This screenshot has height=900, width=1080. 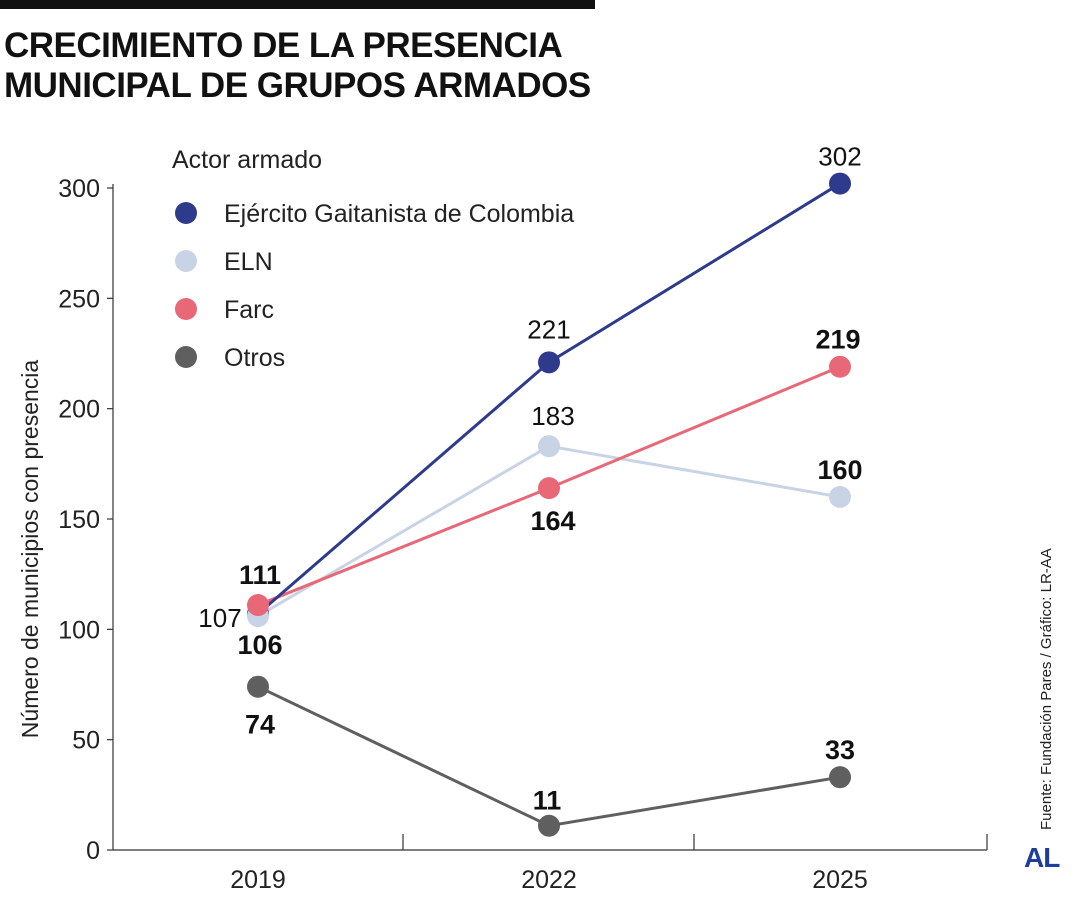 What do you see at coordinates (297, 4) in the screenshot?
I see `top-rule` at bounding box center [297, 4].